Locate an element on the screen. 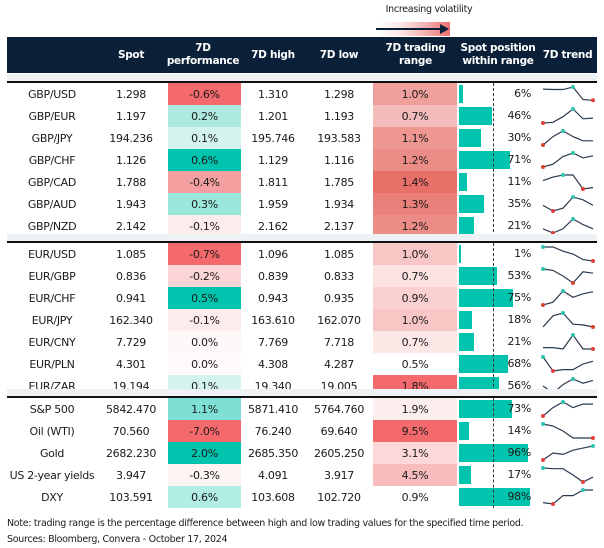 The image size is (604, 548). performance-cell: 2.0% is located at coordinates (204, 453).